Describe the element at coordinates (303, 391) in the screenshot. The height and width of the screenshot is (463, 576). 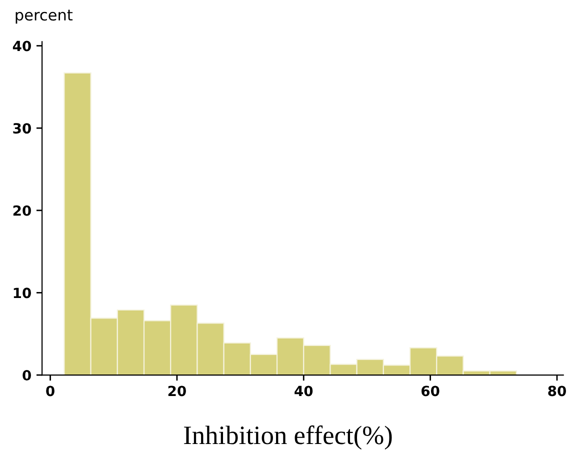
I see `x-tick-label: 40` at that location.